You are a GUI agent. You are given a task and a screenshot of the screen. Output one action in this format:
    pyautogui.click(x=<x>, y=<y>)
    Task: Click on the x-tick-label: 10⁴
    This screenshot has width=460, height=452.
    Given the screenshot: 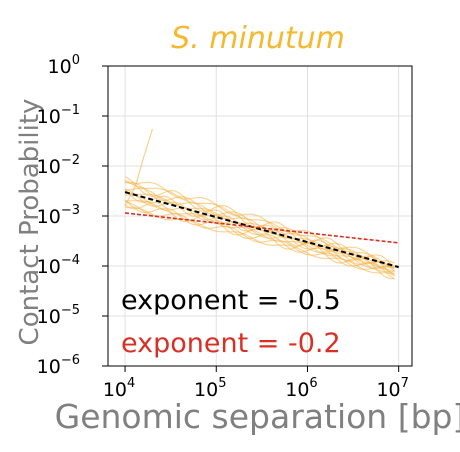 What is the action you would take?
    pyautogui.click(x=119, y=388)
    